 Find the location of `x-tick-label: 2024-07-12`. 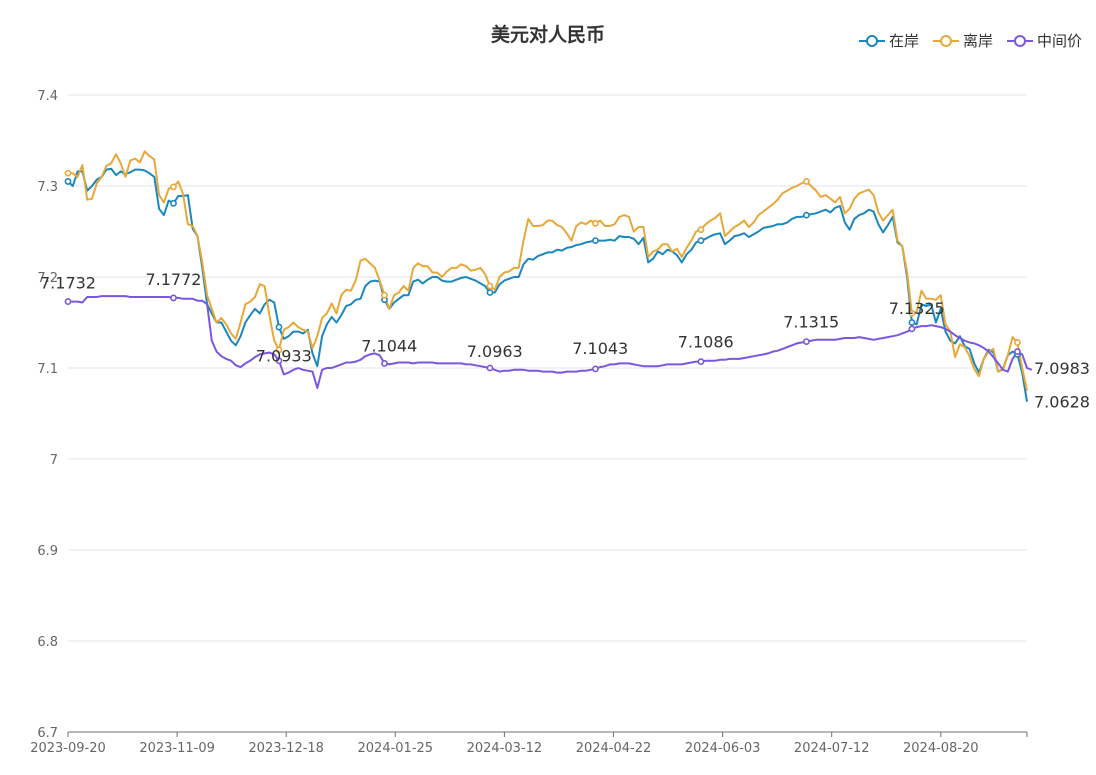

x-tick-label: 2024-07-12 is located at coordinates (832, 748).